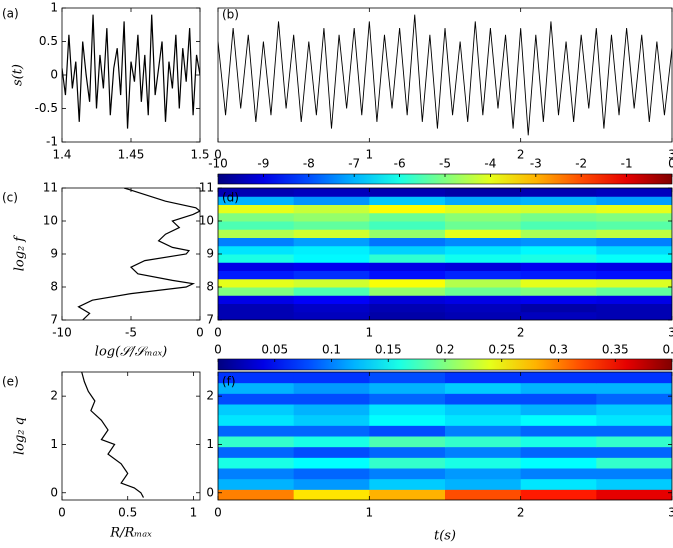 The height and width of the screenshot is (548, 673). I want to click on panel: -10 -5 0 7 8 9 10 11 (c) log(𝒮/𝒮ₘₐₓ) log₂ f, so click(103, 270).